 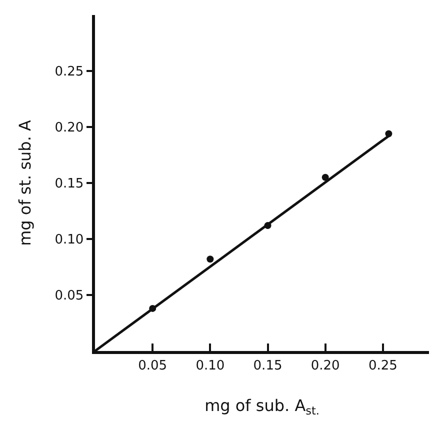 What do you see at coordinates (383, 366) in the screenshot?
I see `x-tick-label: 0.25` at bounding box center [383, 366].